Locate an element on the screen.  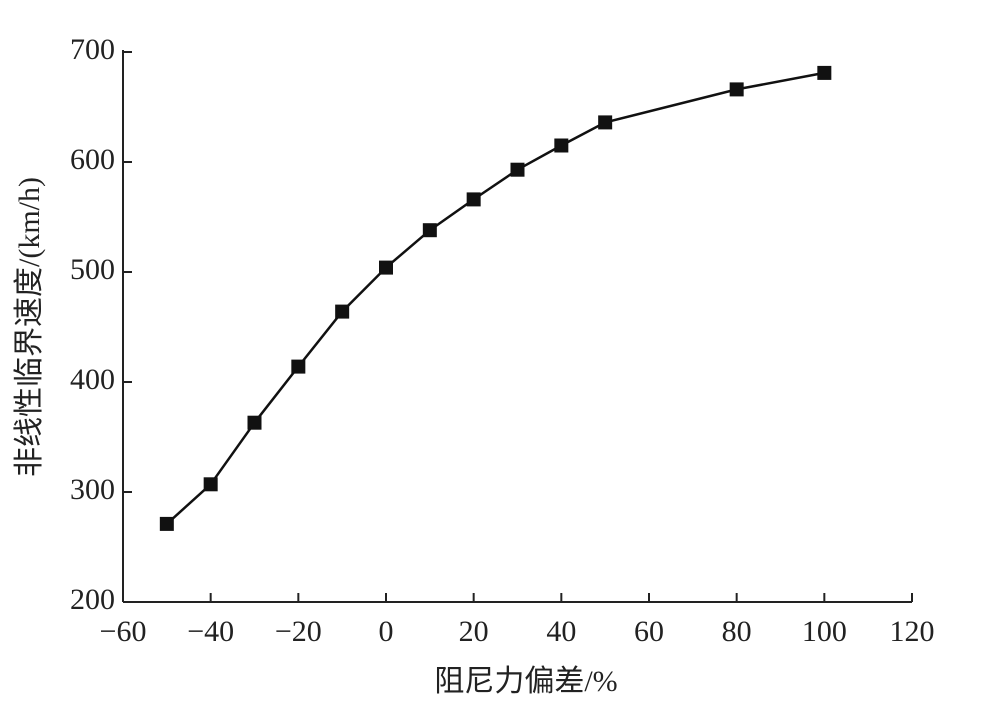
y-tick-label: 700 is located at coordinates (92, 49).